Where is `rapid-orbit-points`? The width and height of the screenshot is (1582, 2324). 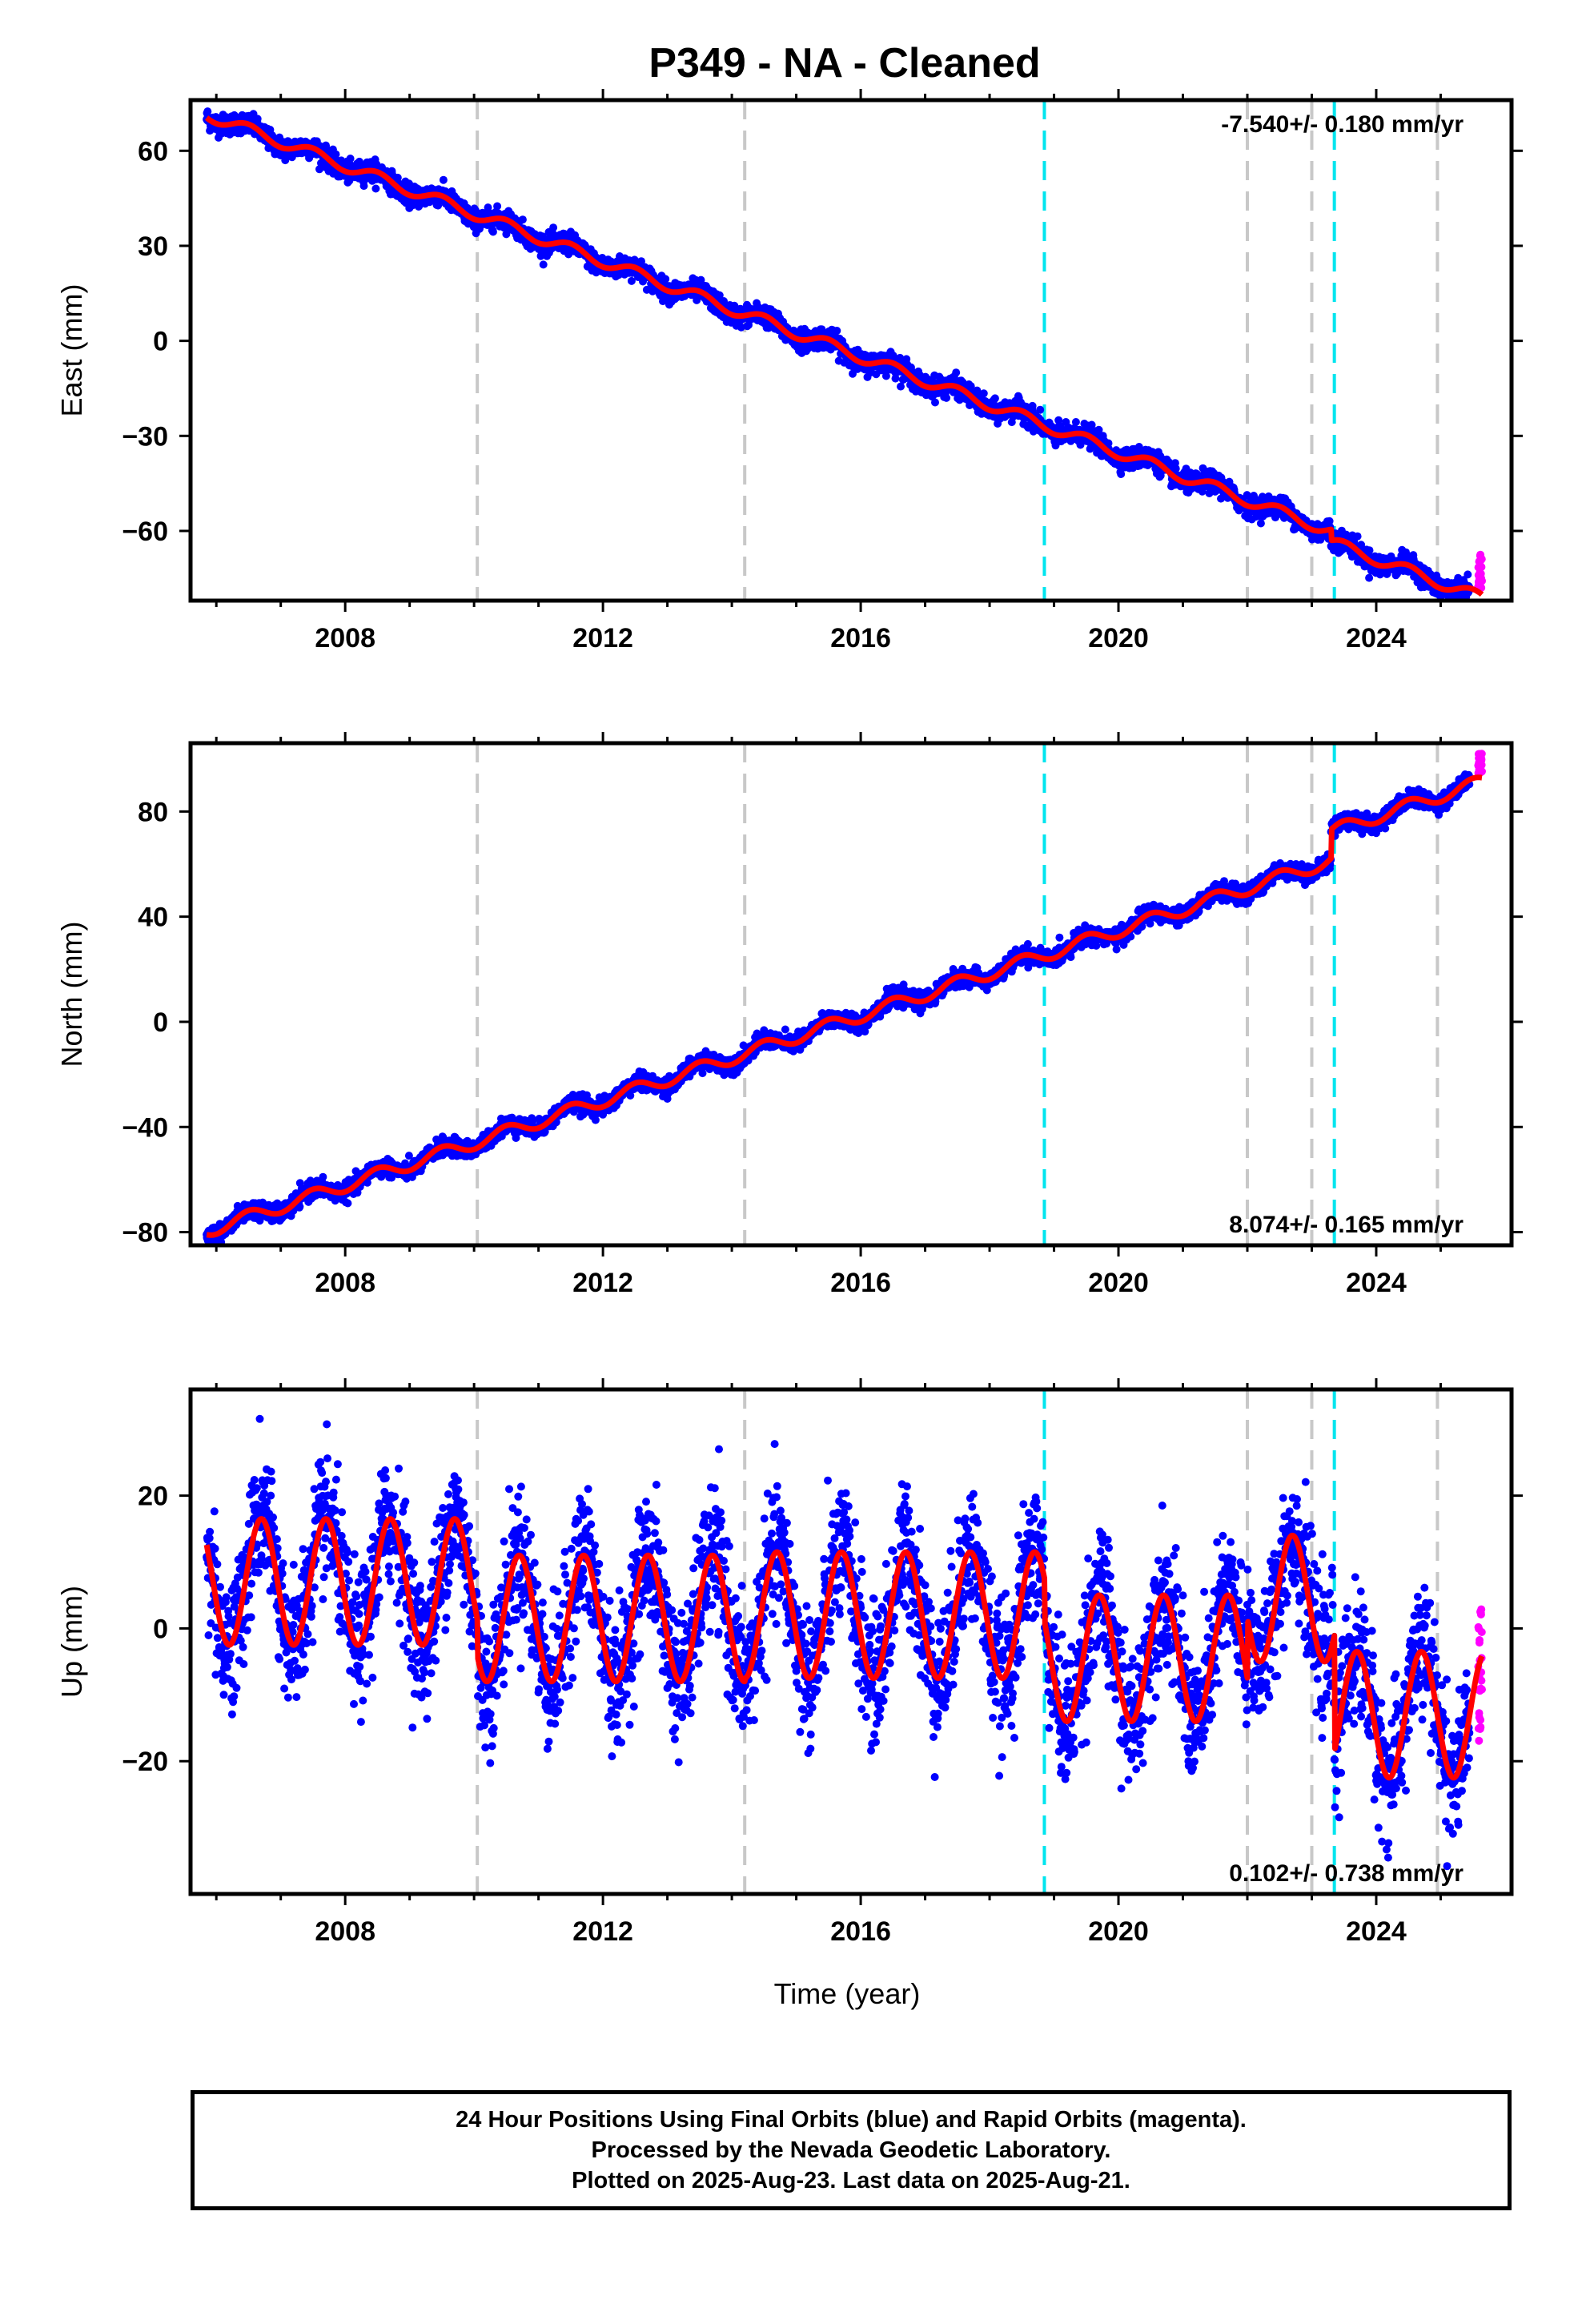 rapid-orbit-points is located at coordinates (1480, 571).